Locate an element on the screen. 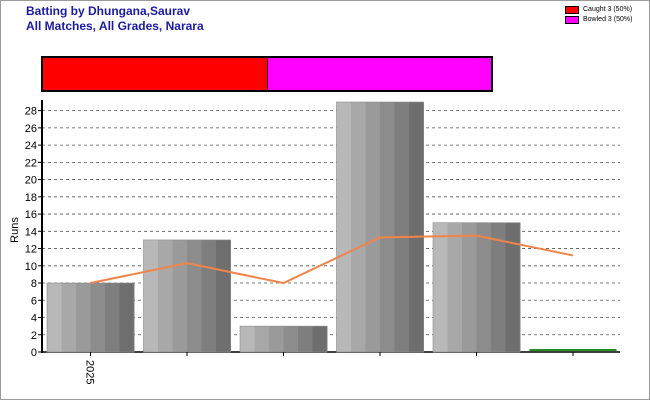 This screenshot has height=400, width=650. y-tick-label: 0 is located at coordinates (34, 353).